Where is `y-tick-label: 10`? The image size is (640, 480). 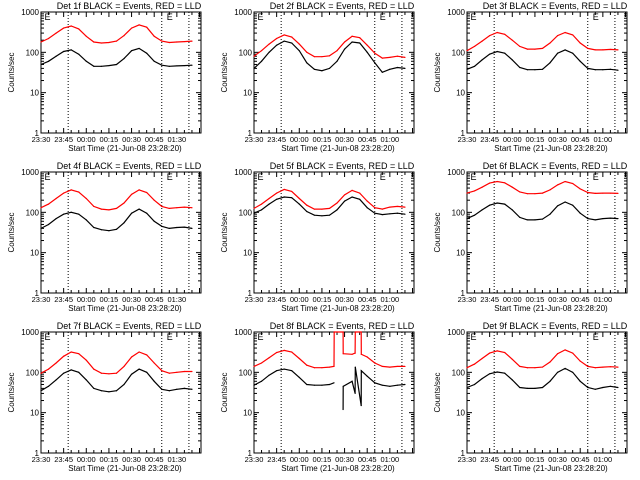 y-tick-label: 10 is located at coordinates (34, 93).